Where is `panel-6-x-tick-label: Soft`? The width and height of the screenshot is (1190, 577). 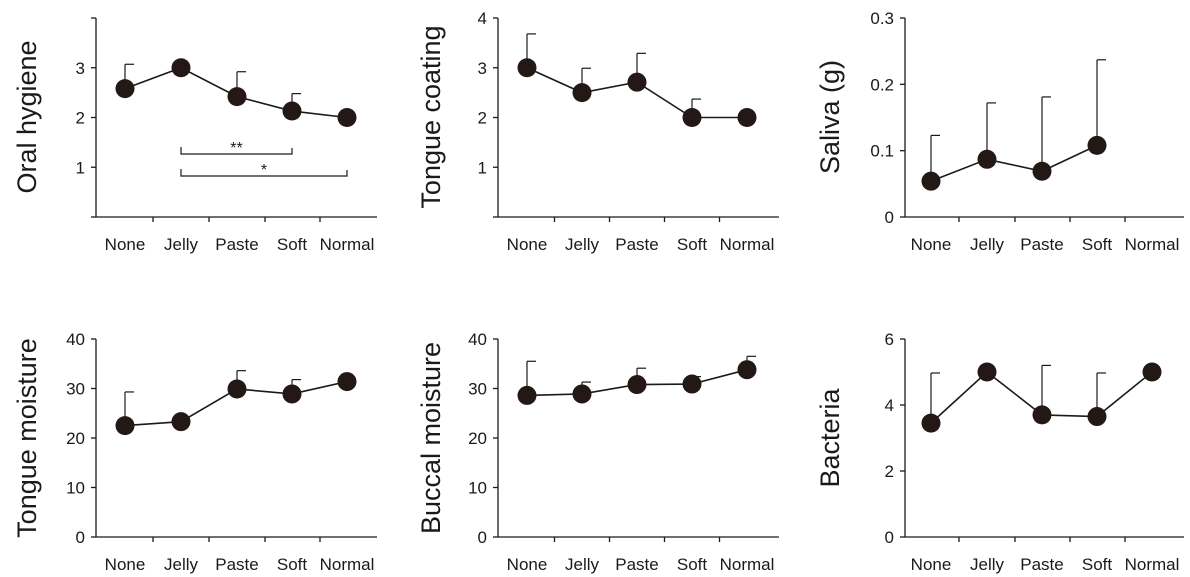 panel-6-x-tick-label: Soft is located at coordinates (1097, 564).